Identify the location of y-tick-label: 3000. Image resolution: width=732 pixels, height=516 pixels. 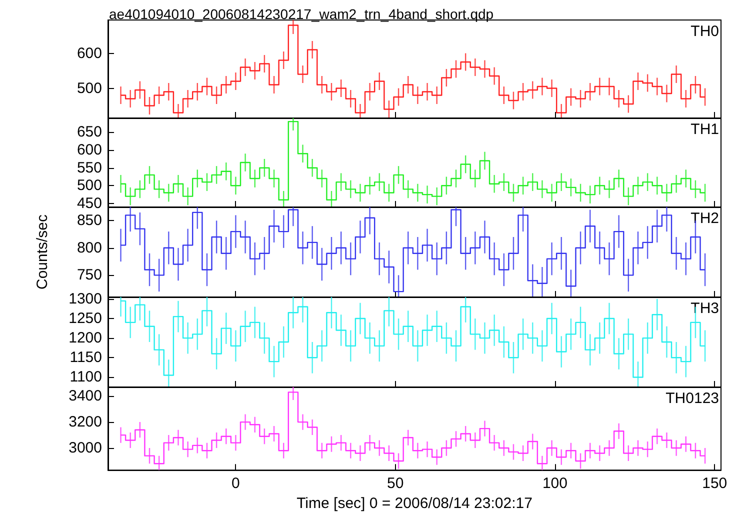
(85, 448).